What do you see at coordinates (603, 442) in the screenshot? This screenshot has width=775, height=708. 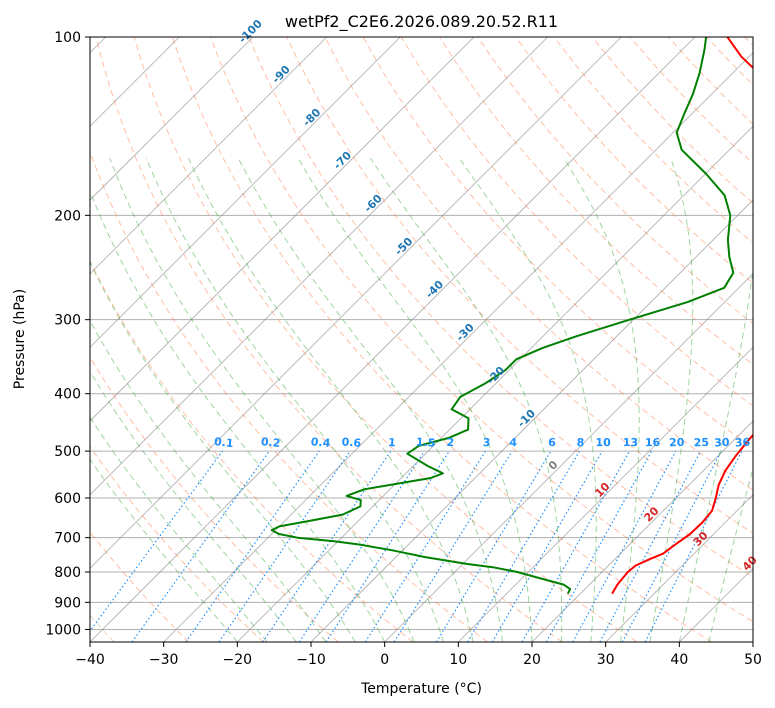 I see `mixing-ratio-label: 10` at bounding box center [603, 442].